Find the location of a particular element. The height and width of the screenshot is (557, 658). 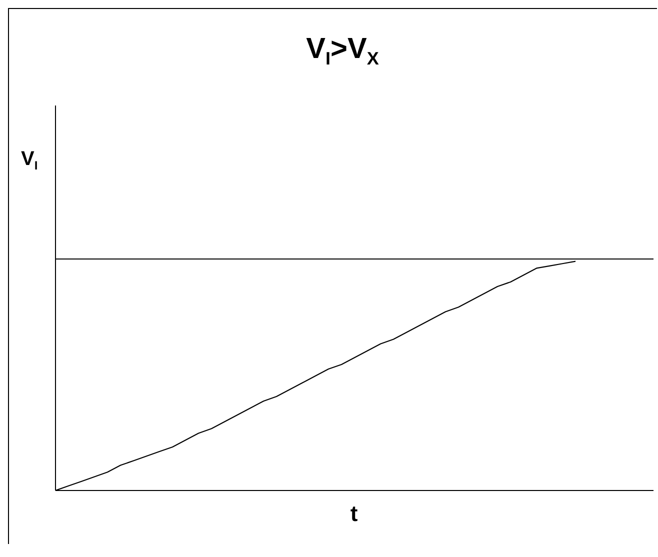

chart-title: V$_{I}$>V$_{X}$ is located at coordinates (342, 51).